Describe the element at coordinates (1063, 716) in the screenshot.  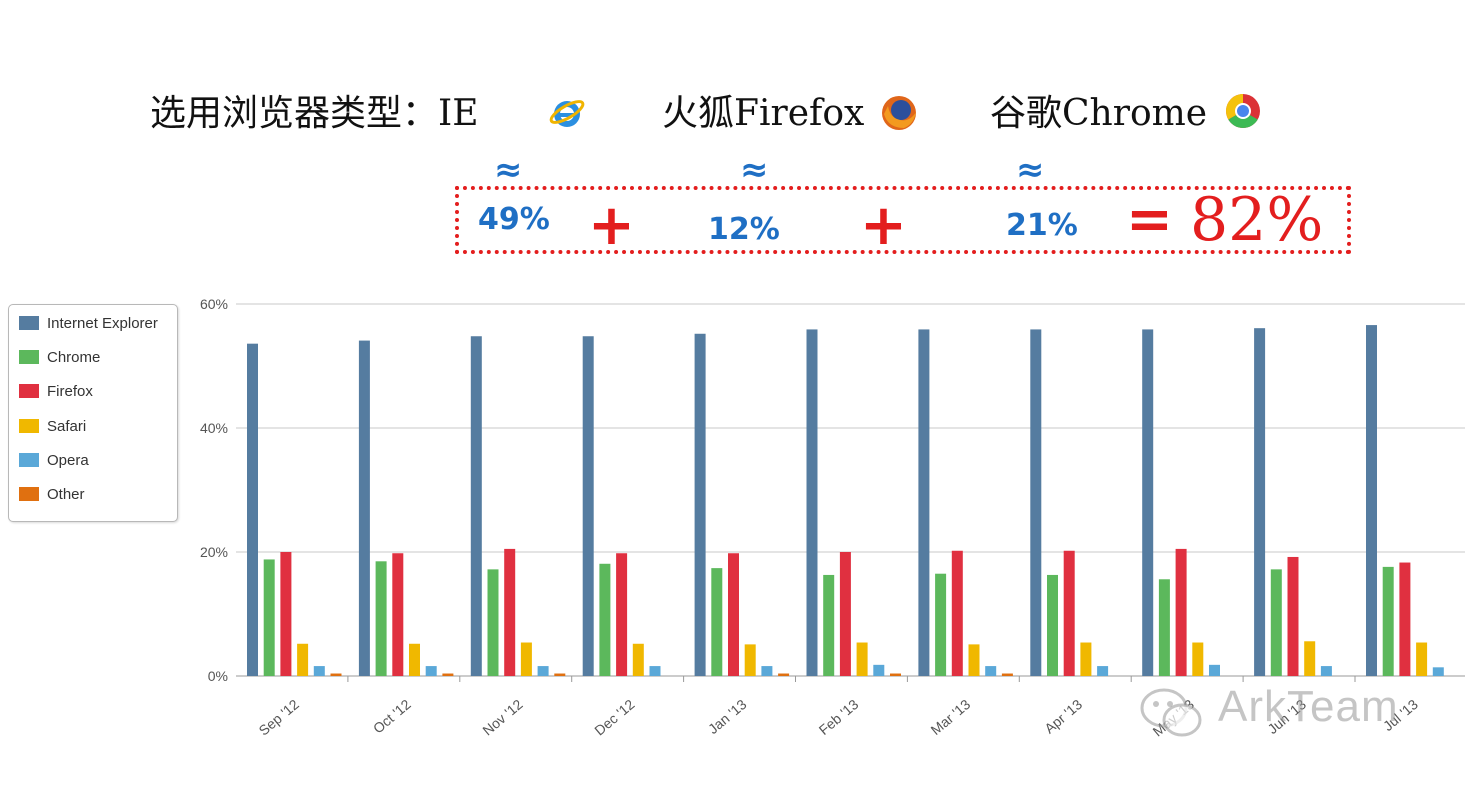
I see `x-tick-label: Apr '13` at that location.